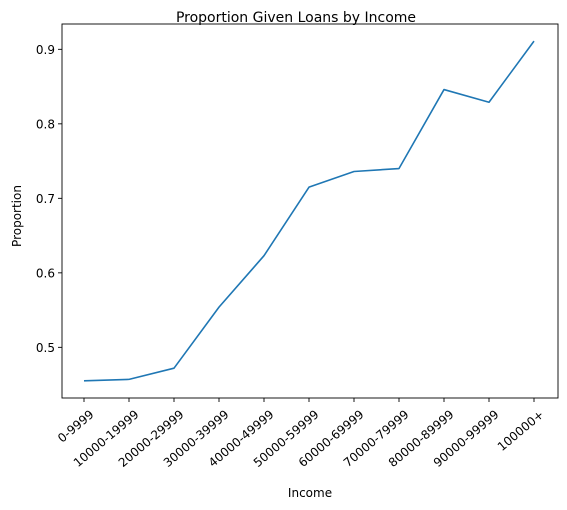  What do you see at coordinates (45, 50) in the screenshot?
I see `y-tick-label: 0.9` at bounding box center [45, 50].